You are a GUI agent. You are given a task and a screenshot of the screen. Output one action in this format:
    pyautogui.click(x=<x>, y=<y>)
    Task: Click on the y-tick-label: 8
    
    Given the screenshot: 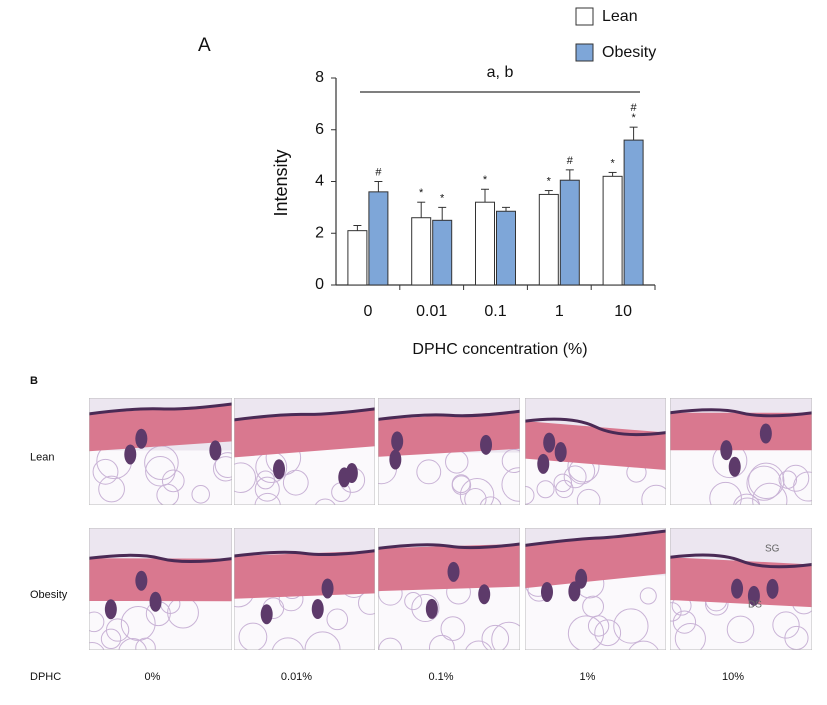 What is the action you would take?
    pyautogui.click(x=319, y=77)
    